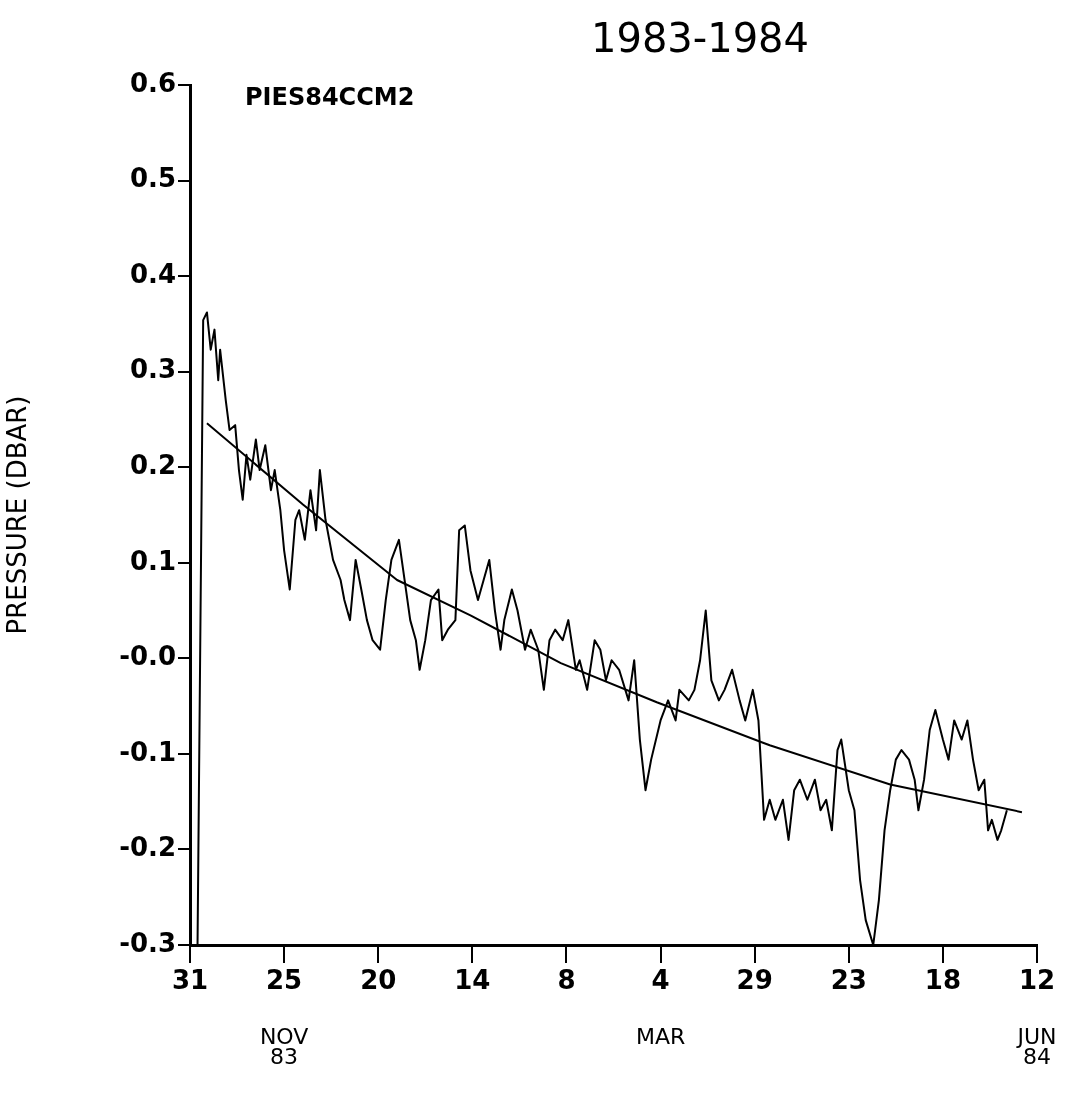 This screenshot has height=1095, width=1092. What do you see at coordinates (152, 464) in the screenshot?
I see `y-tick-label: 0.2` at bounding box center [152, 464].